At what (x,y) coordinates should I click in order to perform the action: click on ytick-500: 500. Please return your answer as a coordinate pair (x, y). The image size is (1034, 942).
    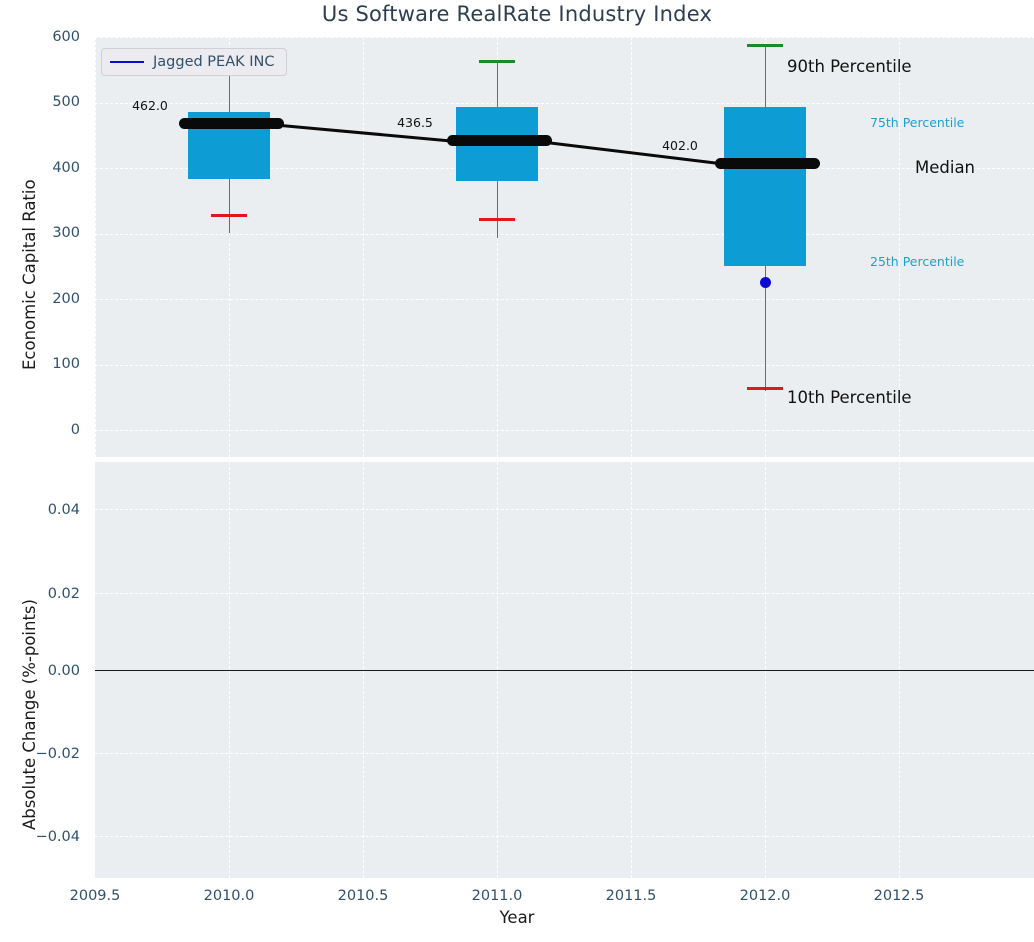
    Looking at the image, I should click on (66, 102).